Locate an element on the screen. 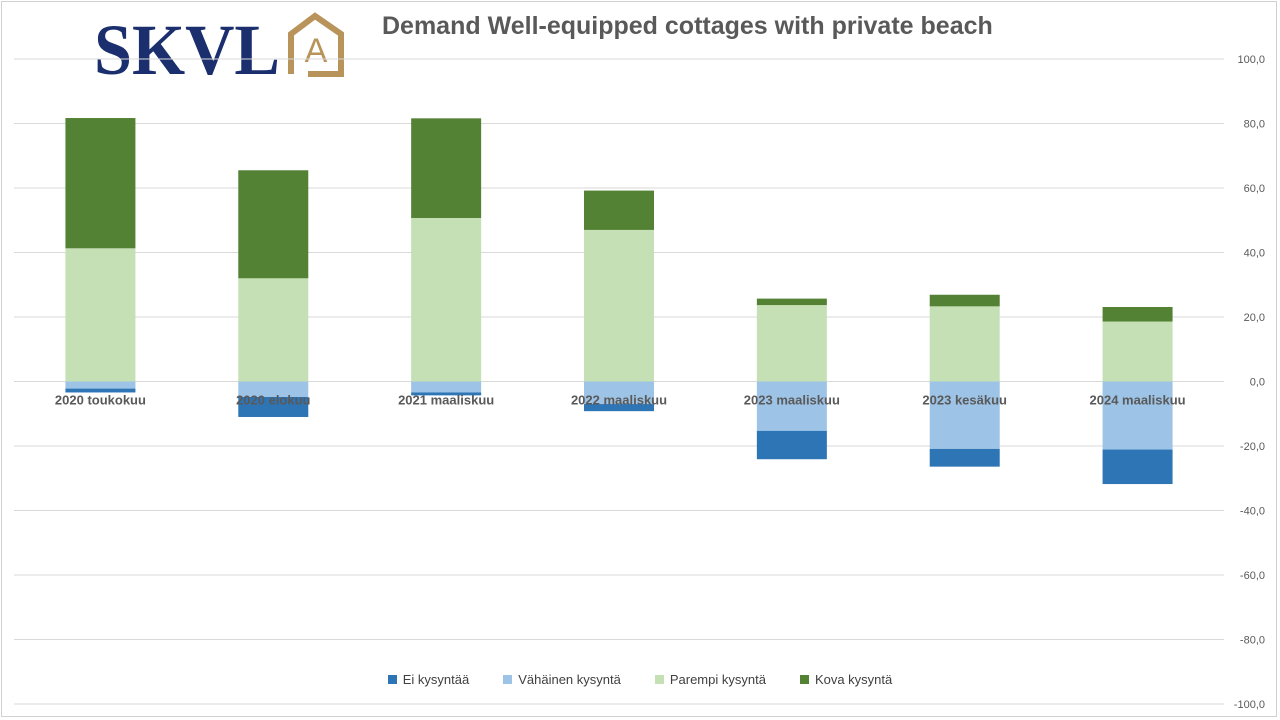 This screenshot has height=720, width=1280. y-tick-label: -40,0 is located at coordinates (1252, 512).